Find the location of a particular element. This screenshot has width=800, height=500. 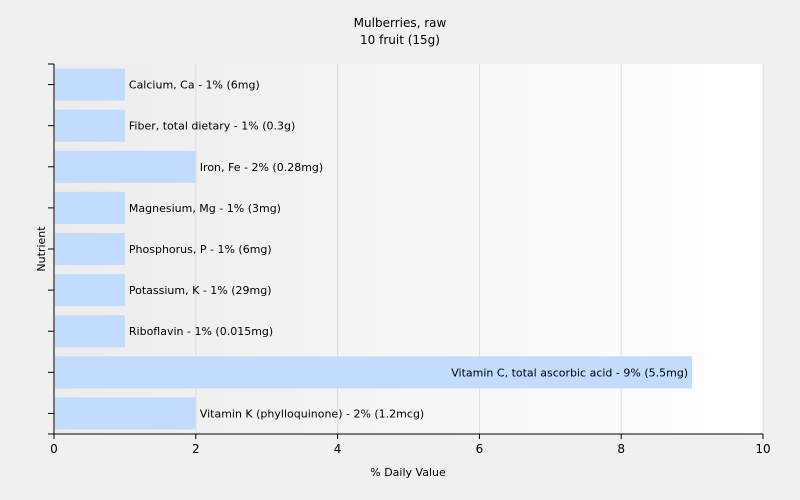

x-tick-label: 10 is located at coordinates (762, 449).